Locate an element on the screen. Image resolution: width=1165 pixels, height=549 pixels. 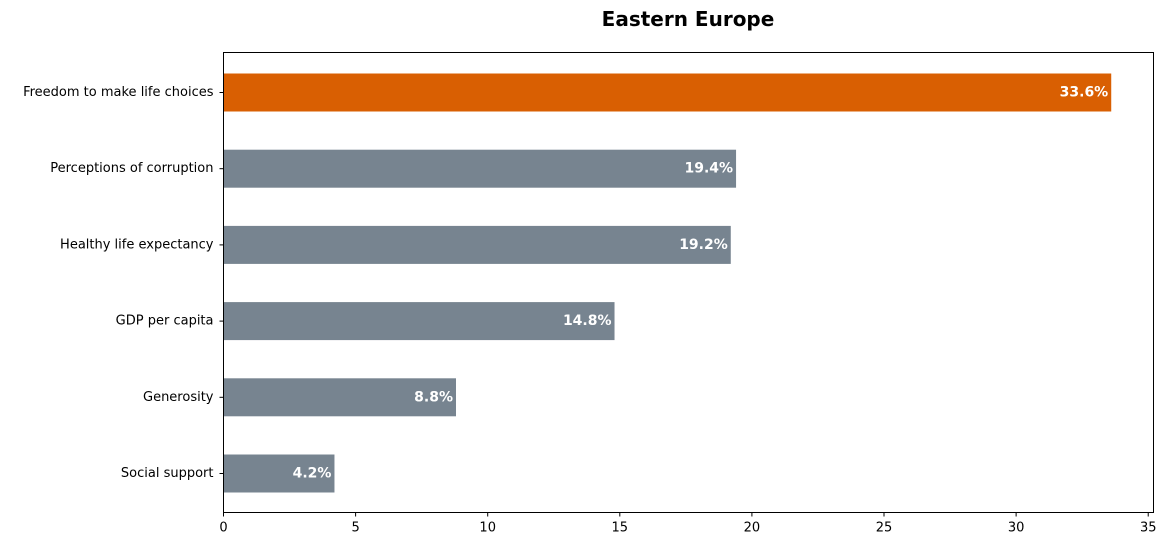
data-label: 19.4% is located at coordinates (708, 169).